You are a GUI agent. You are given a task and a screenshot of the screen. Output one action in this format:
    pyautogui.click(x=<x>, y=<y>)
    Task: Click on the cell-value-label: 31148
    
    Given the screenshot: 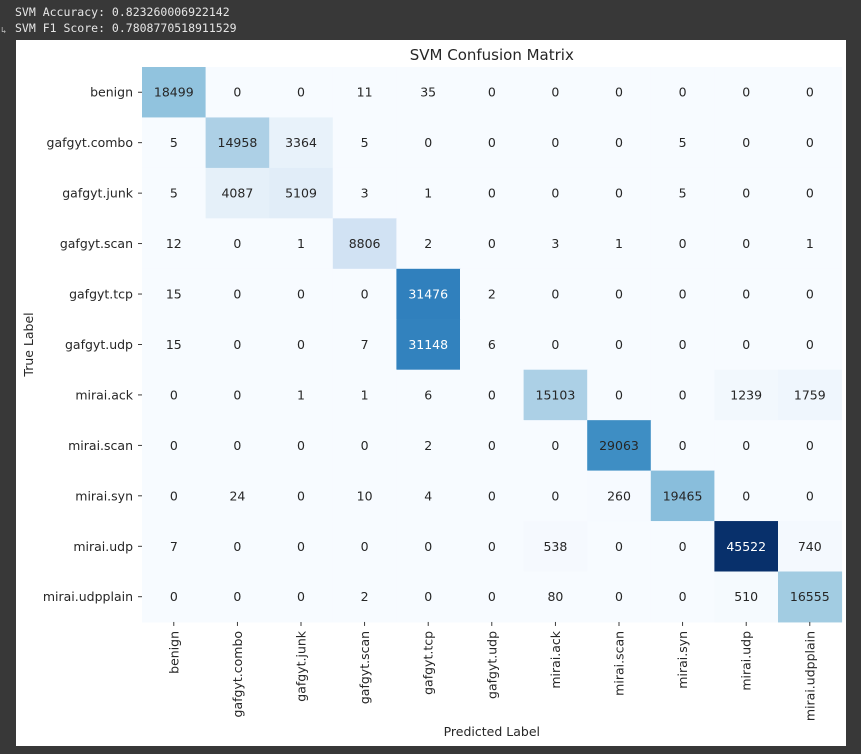 What is the action you would take?
    pyautogui.click(x=428, y=344)
    